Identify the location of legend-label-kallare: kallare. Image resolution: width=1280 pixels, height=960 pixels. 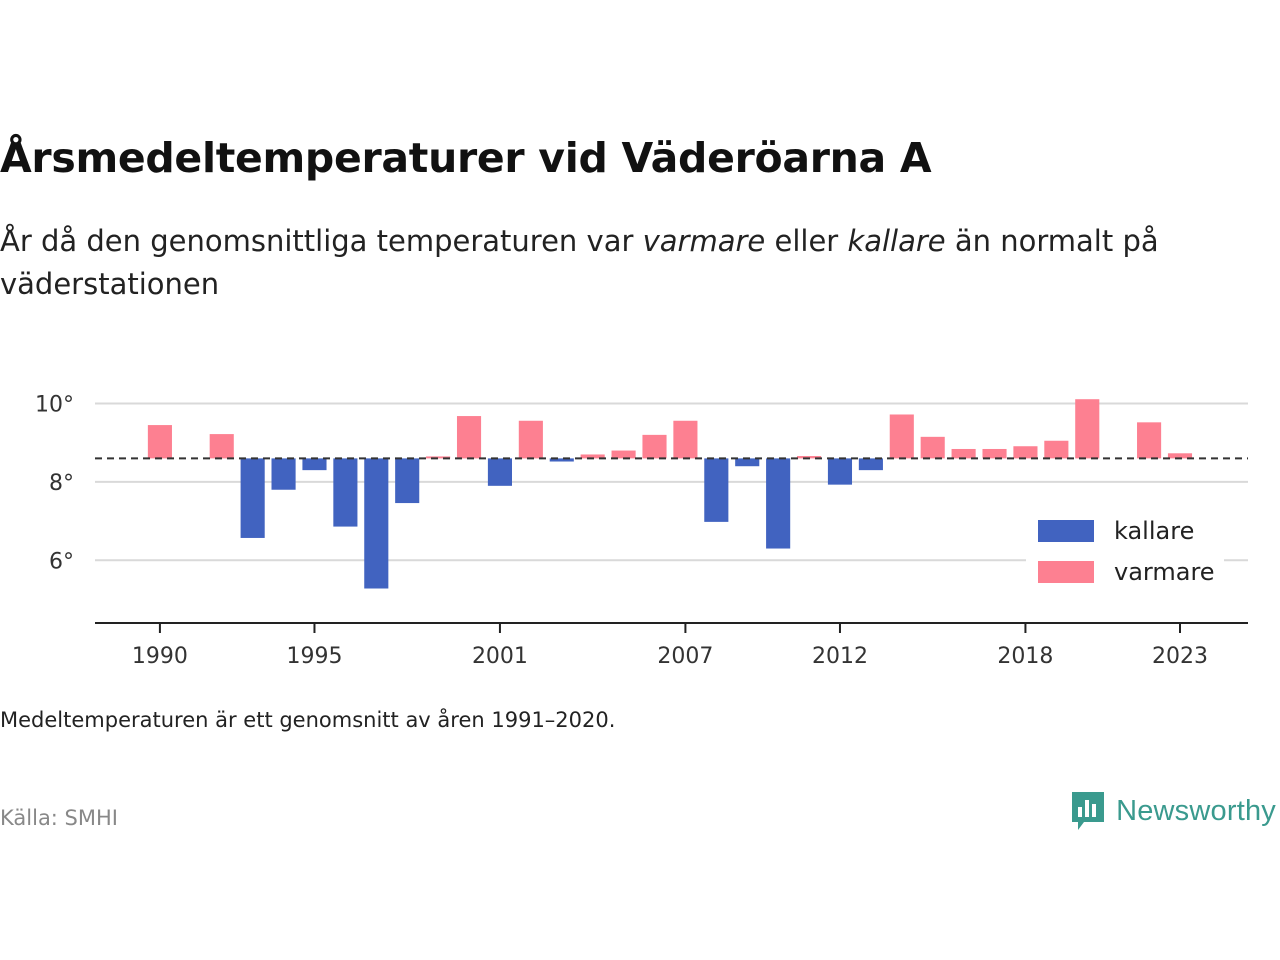
(1154, 531).